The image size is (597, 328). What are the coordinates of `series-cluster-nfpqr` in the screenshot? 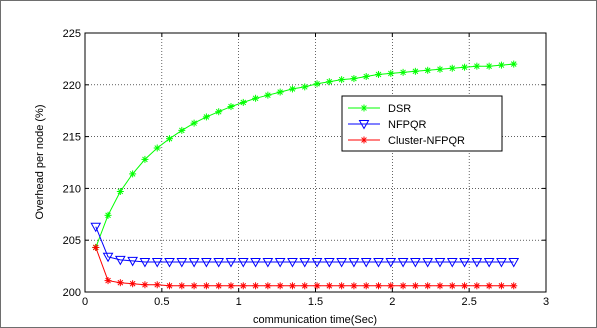 It's located at (305, 266).